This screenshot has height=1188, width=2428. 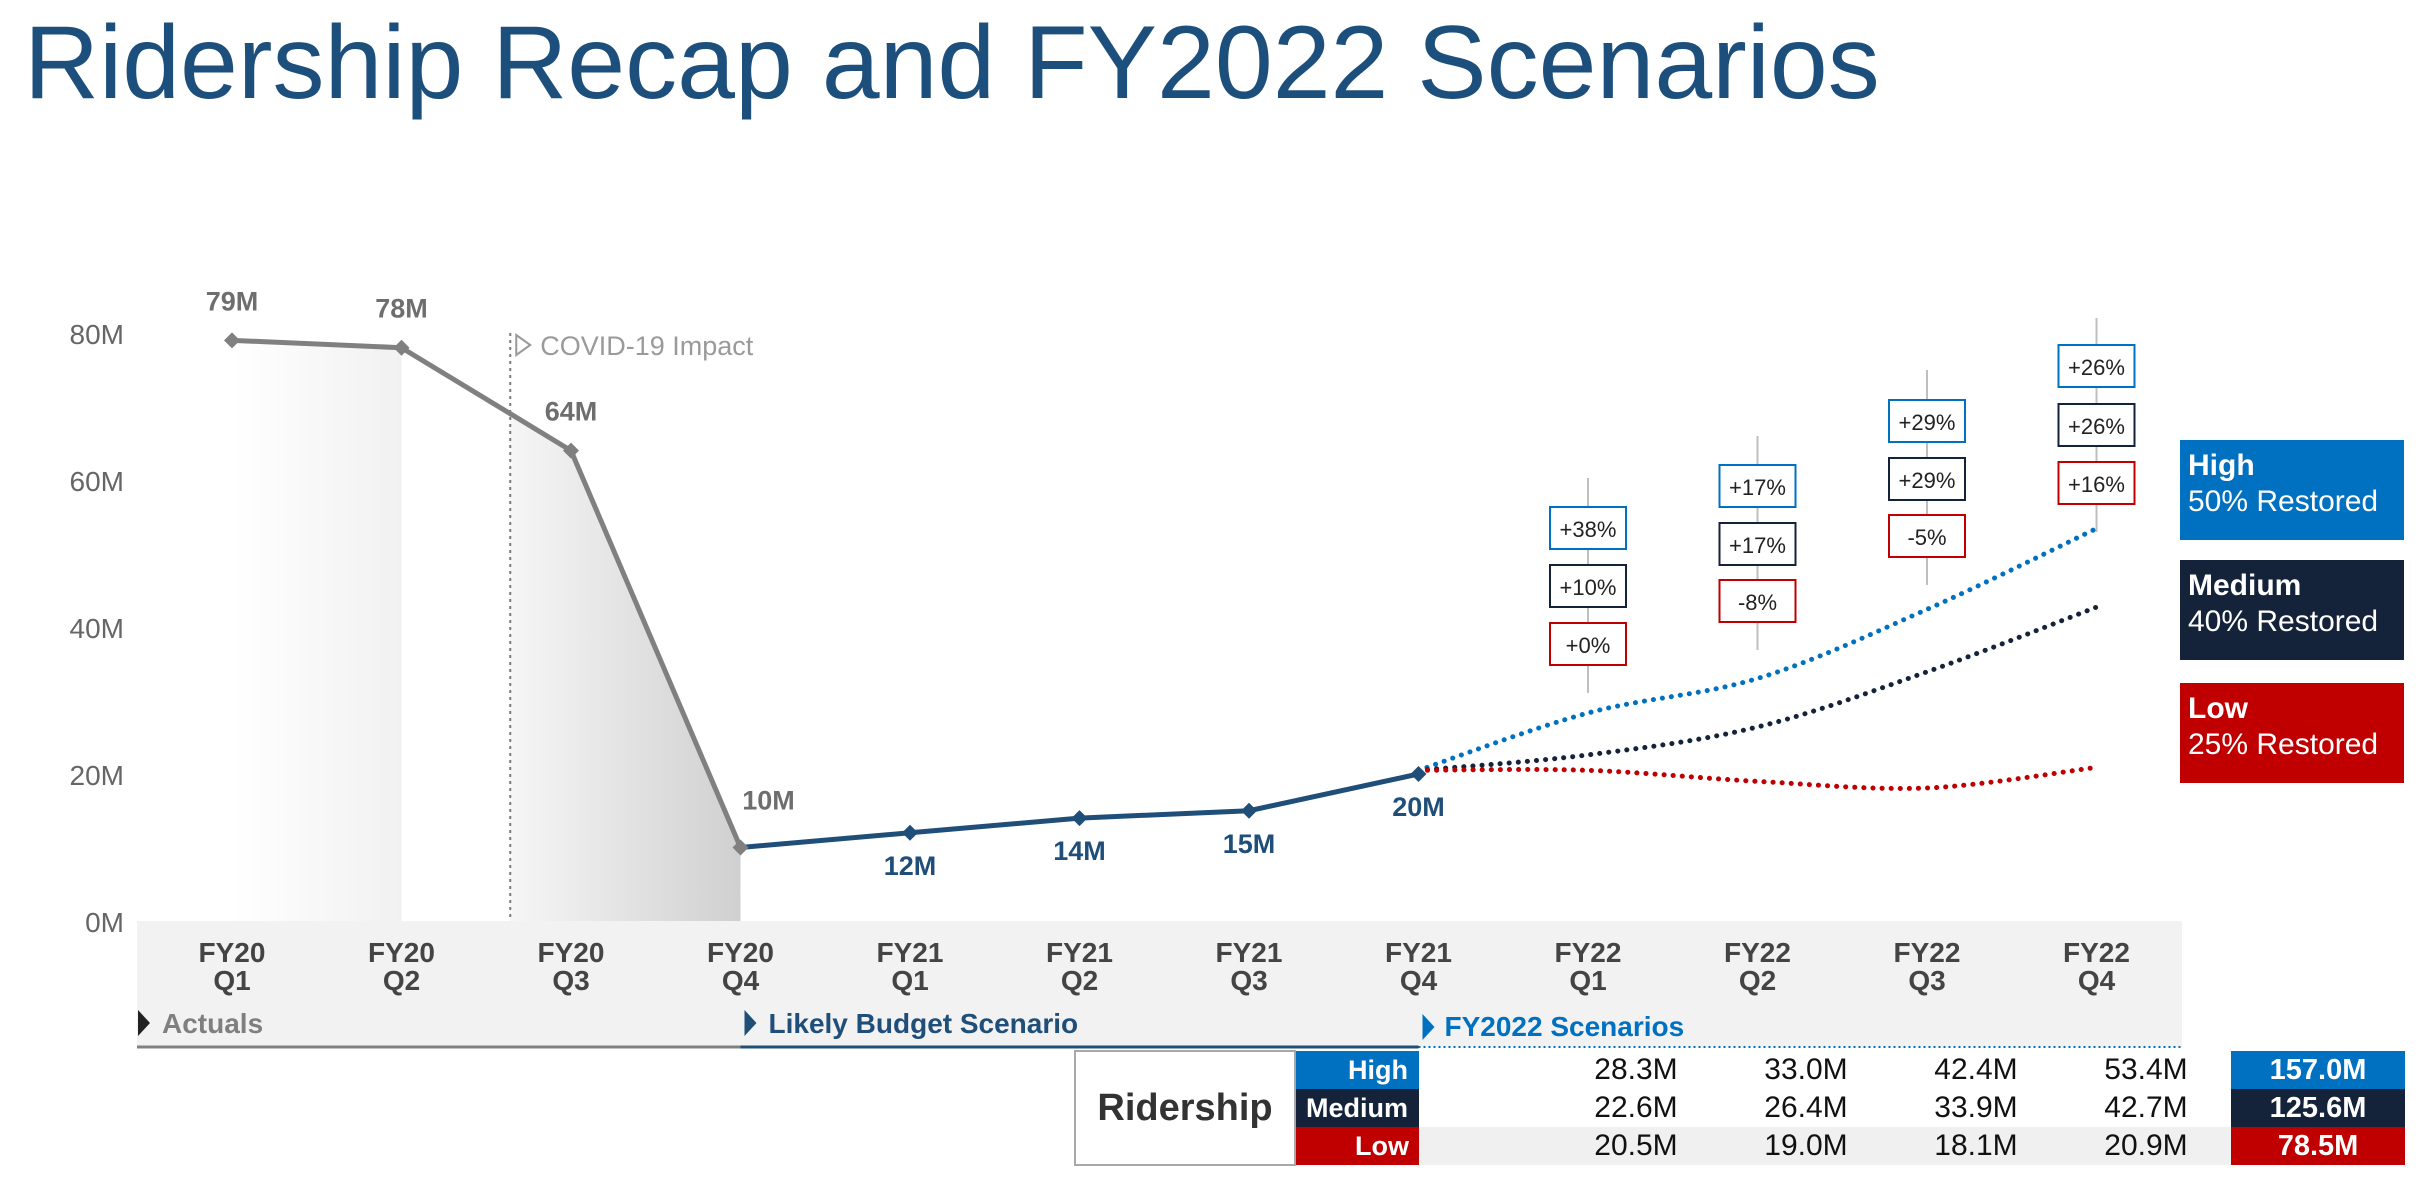 What do you see at coordinates (2245, 585) in the screenshot?
I see `legend-name: Medium` at bounding box center [2245, 585].